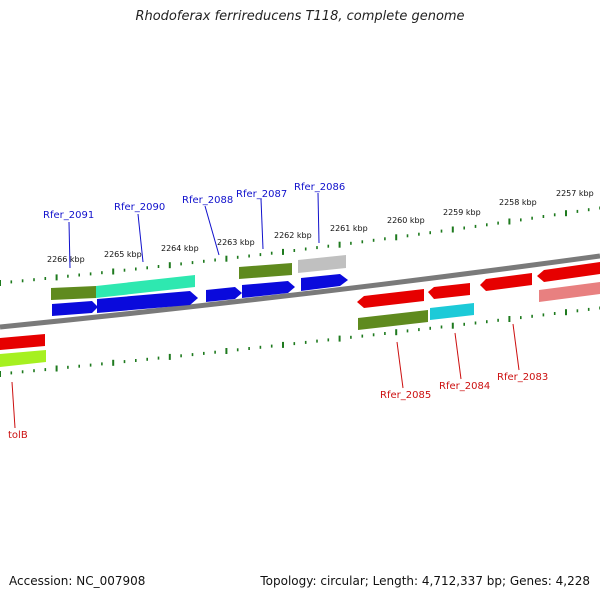 This screenshot has width=600, height=600. What do you see at coordinates (123, 254) in the screenshot?
I see `scale-label: 2265 kbp` at bounding box center [123, 254].